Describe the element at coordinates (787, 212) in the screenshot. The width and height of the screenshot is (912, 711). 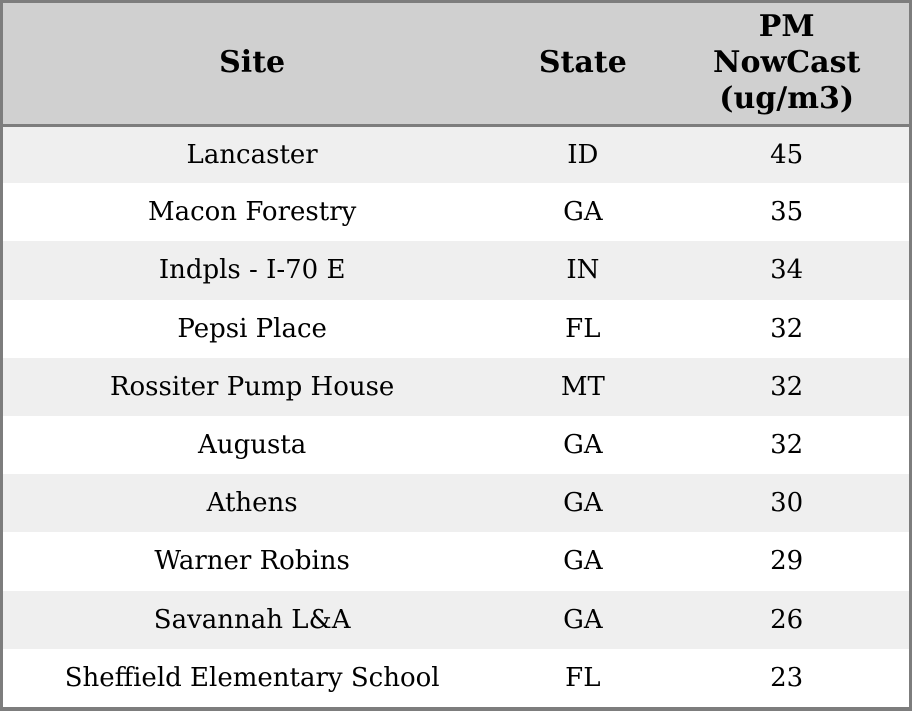
I see `pm-value-cell: 35` at that location.